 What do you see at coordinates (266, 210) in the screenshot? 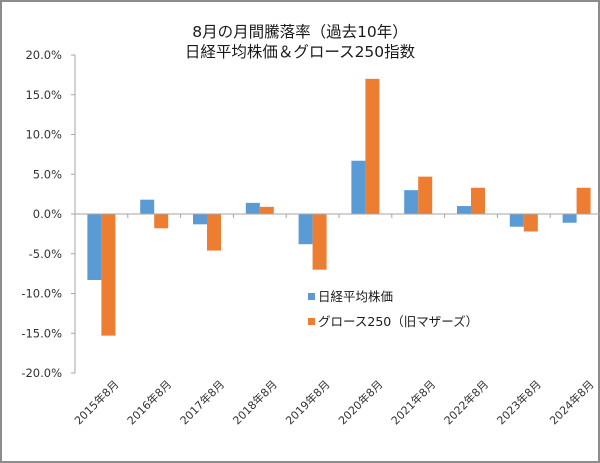
I see `bar-growth250-2018` at bounding box center [266, 210].